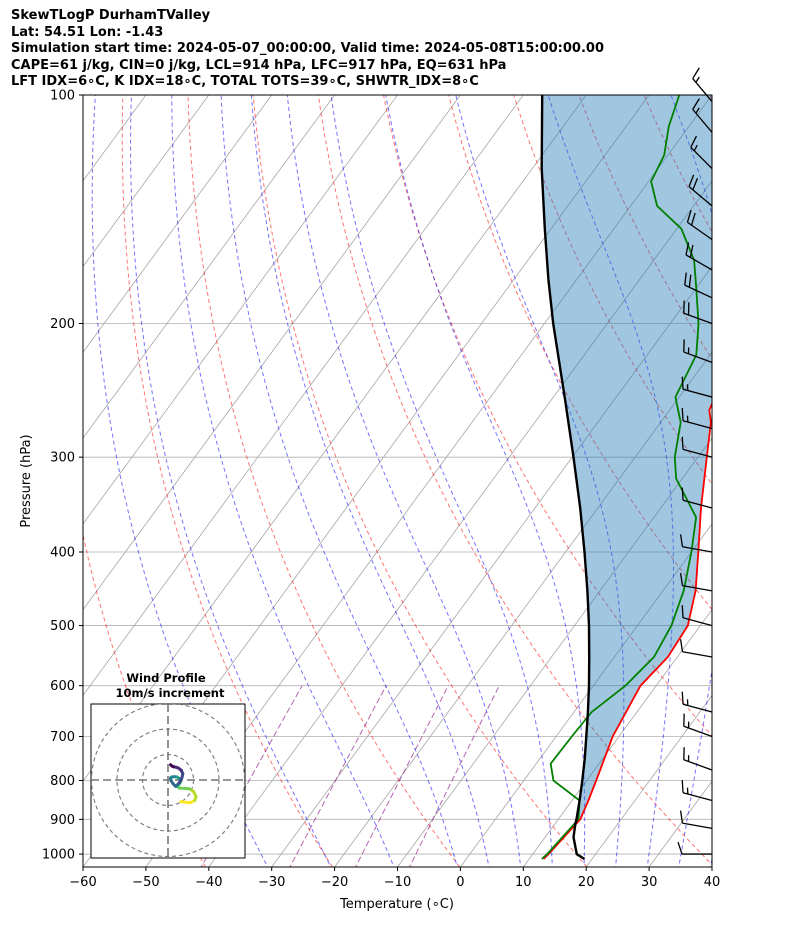 Image resolution: width=794 pixels, height=937 pixels. Describe the element at coordinates (62, 553) in the screenshot. I see `y-tick-label: 400` at that location.